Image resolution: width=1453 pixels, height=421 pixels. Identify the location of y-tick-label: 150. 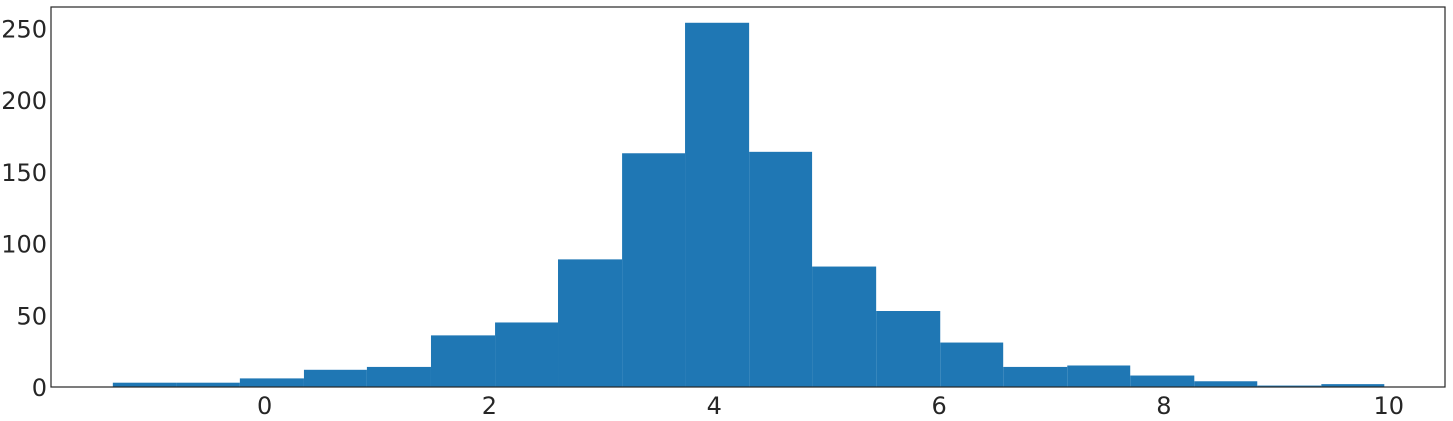
(24, 173).